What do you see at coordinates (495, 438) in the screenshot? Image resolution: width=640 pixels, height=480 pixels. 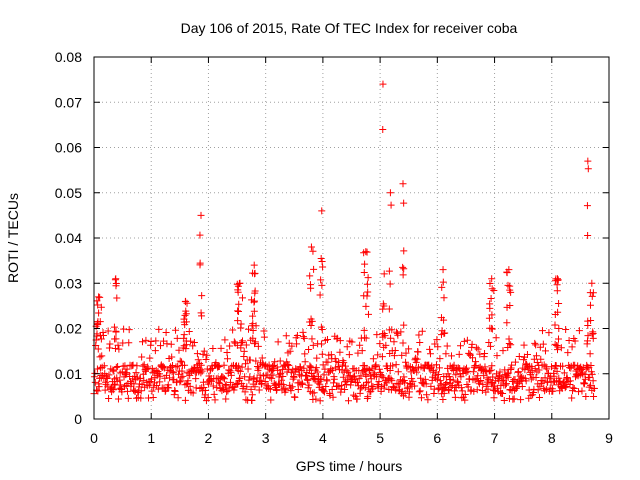 I see `x-tick-label: 7` at bounding box center [495, 438].